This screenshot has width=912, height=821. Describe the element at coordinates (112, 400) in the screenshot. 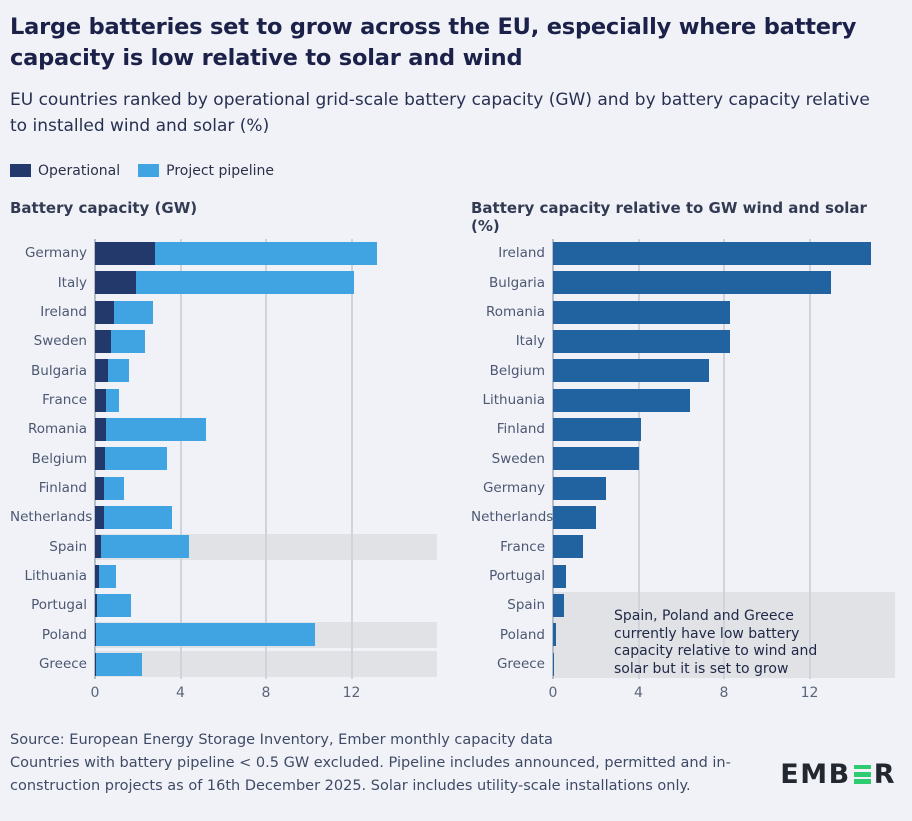

I see `bar-france-project-pipeline` at that location.